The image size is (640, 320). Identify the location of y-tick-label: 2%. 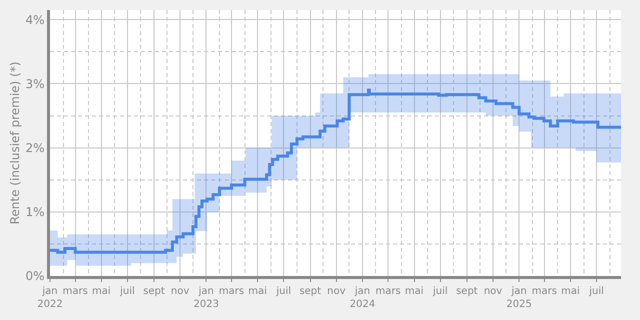
(35, 148).